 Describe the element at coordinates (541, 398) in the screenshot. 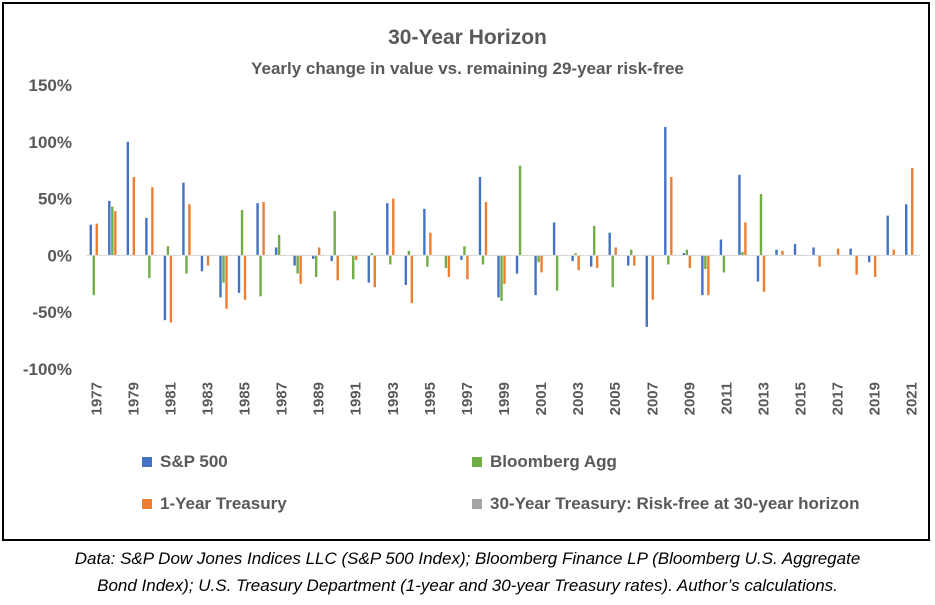

I see `x-tick-label: 2001` at that location.